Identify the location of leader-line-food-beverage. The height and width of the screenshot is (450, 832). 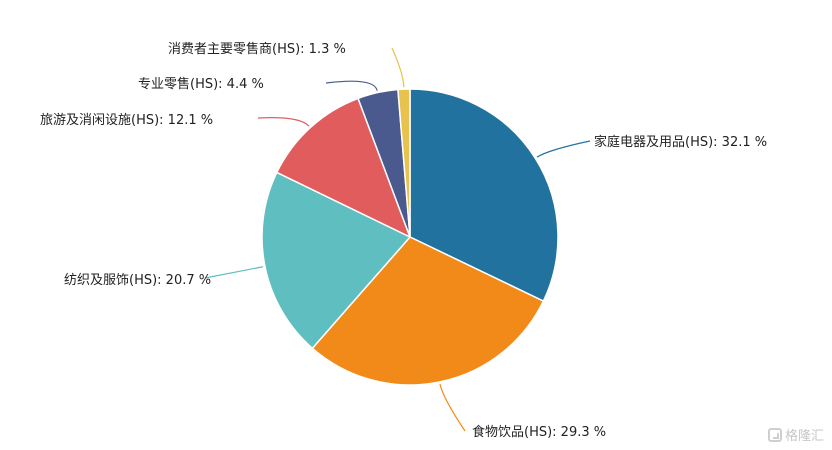
(452, 407).